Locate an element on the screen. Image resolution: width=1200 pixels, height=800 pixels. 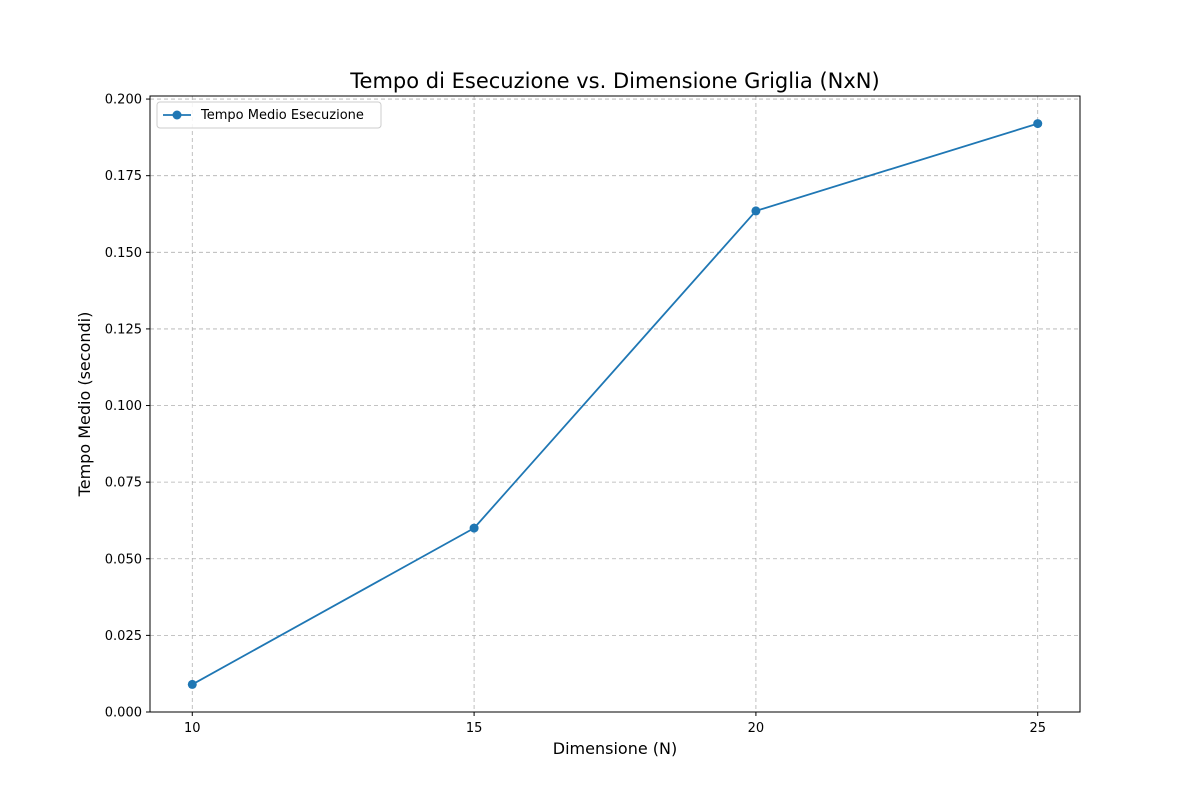
y-tick-label: 0.150 is located at coordinates (123, 253).